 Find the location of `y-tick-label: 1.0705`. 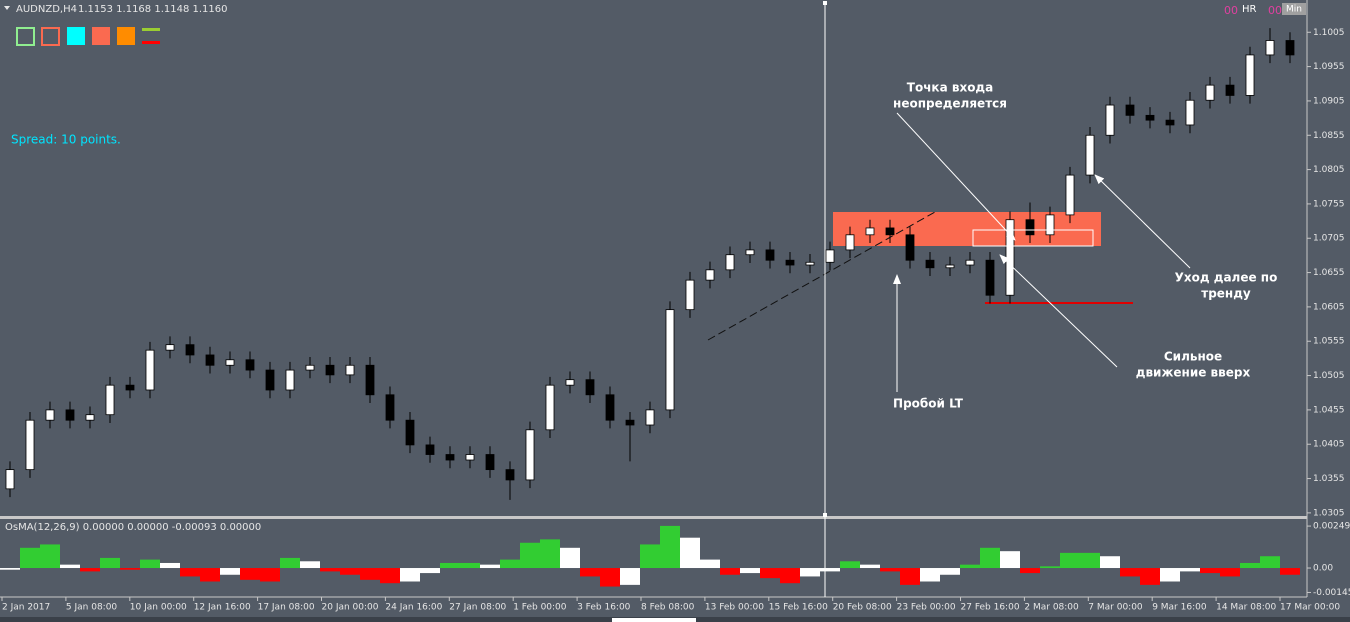

y-tick-label: 1.0705 is located at coordinates (1329, 239).